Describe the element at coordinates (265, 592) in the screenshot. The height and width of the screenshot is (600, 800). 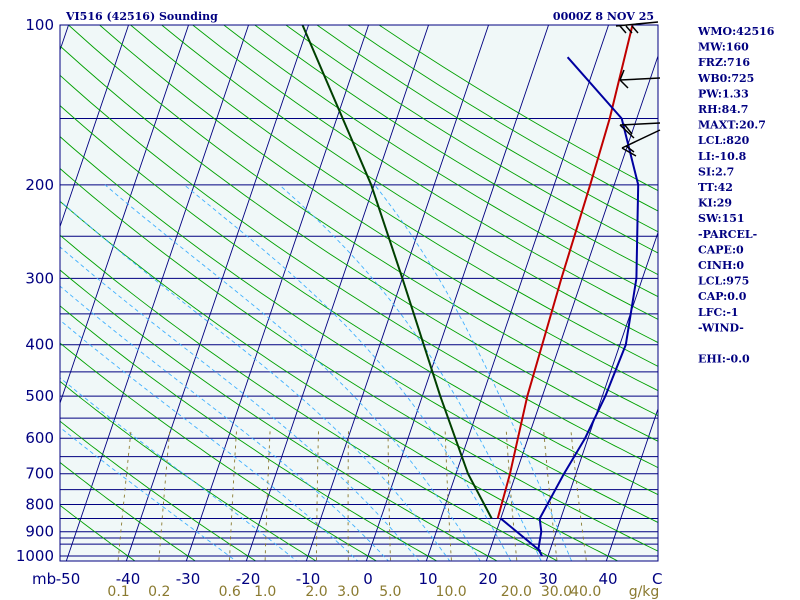
I see `mixing-ratio-label: 1.0` at that location.